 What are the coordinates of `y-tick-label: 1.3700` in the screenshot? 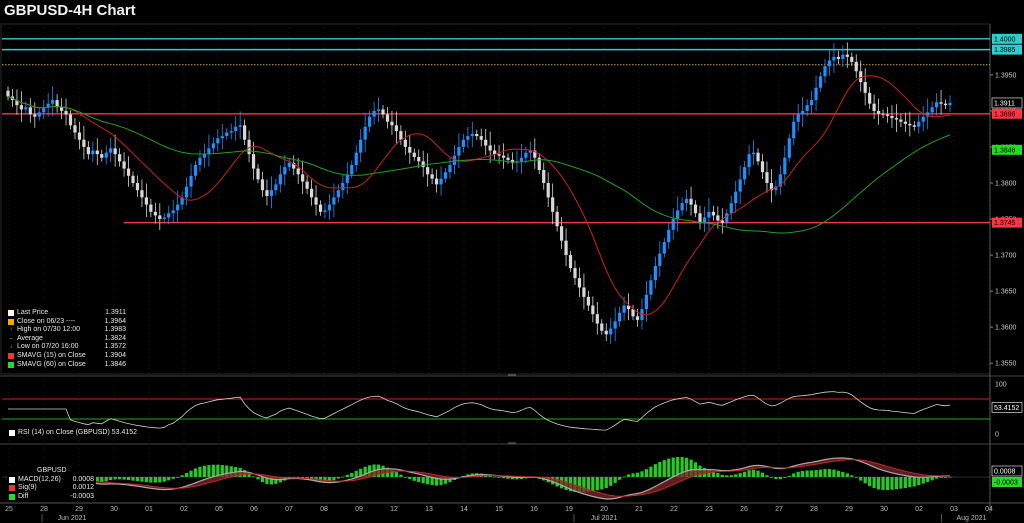 It's located at (1006, 256).